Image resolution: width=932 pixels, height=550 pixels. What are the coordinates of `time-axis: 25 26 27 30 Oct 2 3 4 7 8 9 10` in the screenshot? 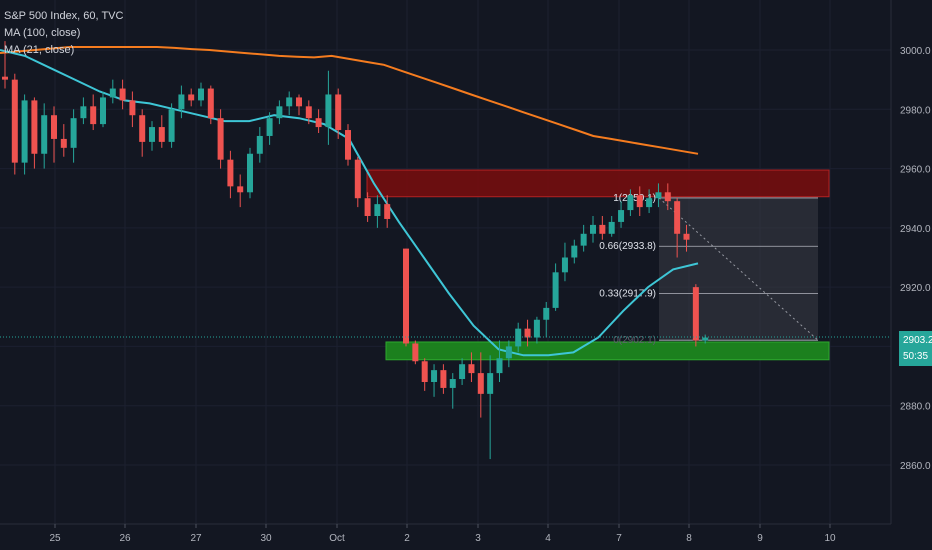 It's located at (442, 534).